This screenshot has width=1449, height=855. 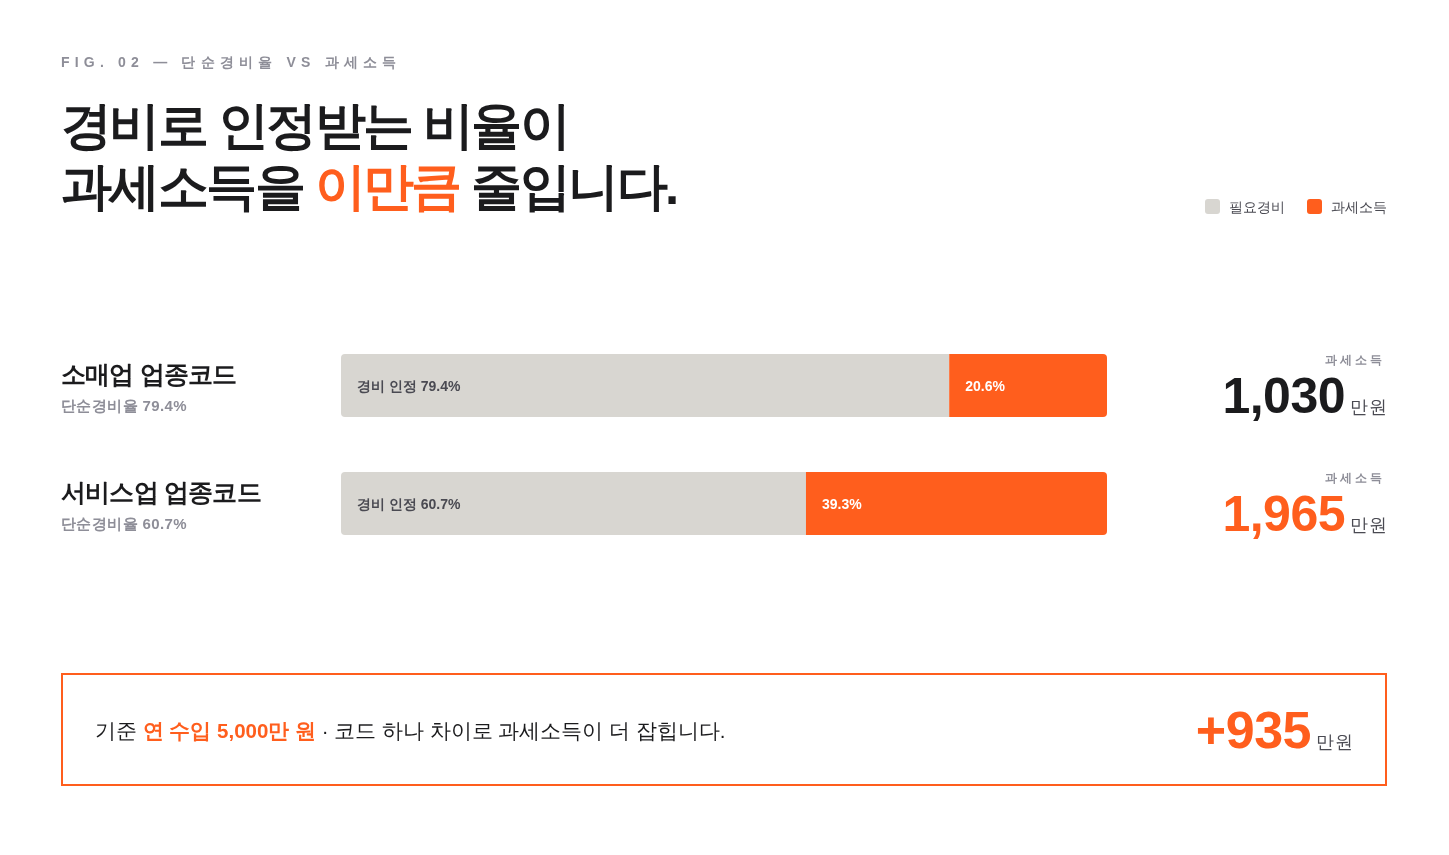 What do you see at coordinates (841, 503) in the screenshot?
I see `data-label: 39.3%` at bounding box center [841, 503].